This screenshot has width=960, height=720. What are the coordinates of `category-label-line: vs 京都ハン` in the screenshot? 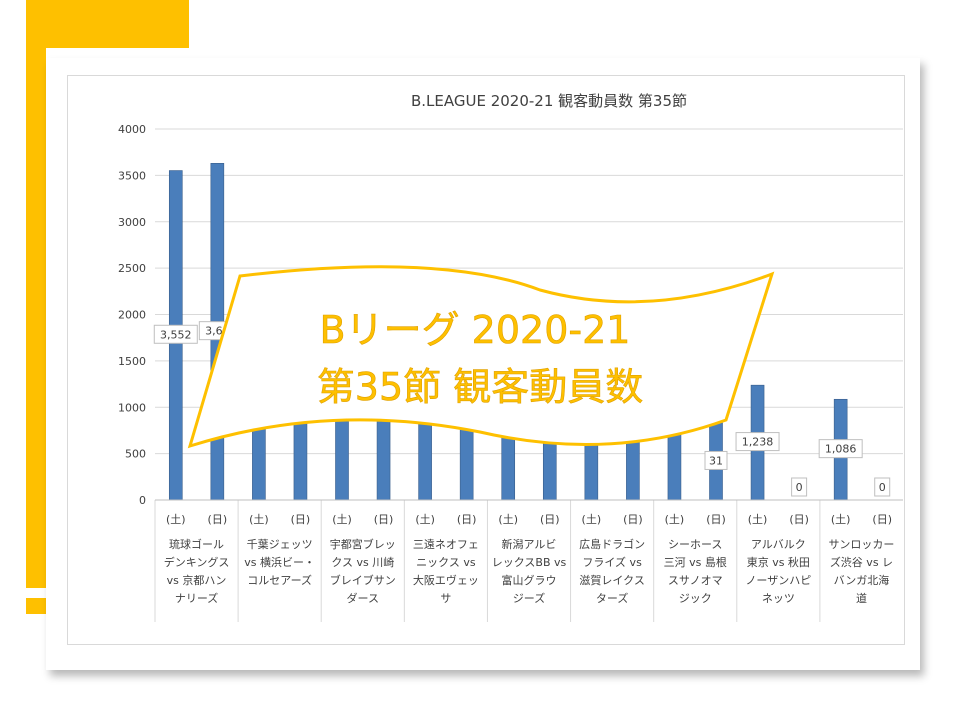 It's located at (197, 580).